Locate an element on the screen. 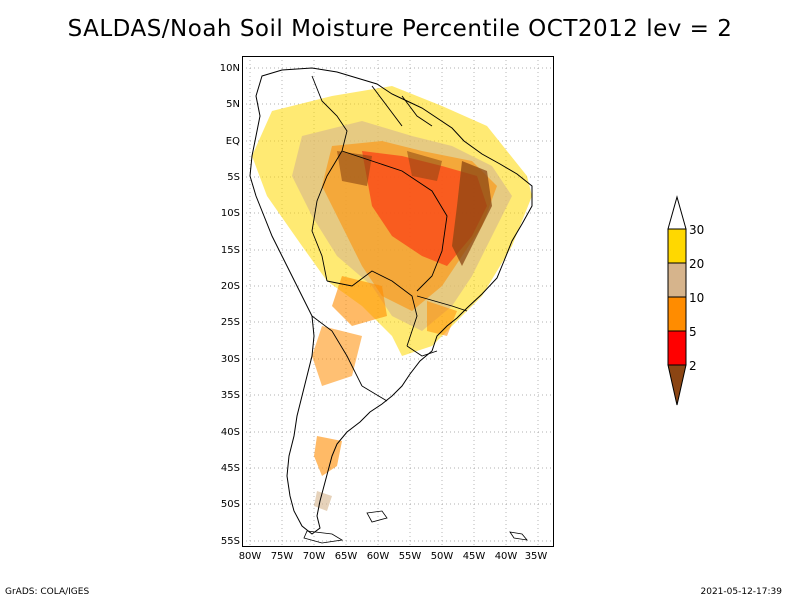 The width and height of the screenshot is (800, 600). lon-label-75w: 75W is located at coordinates (282, 556).